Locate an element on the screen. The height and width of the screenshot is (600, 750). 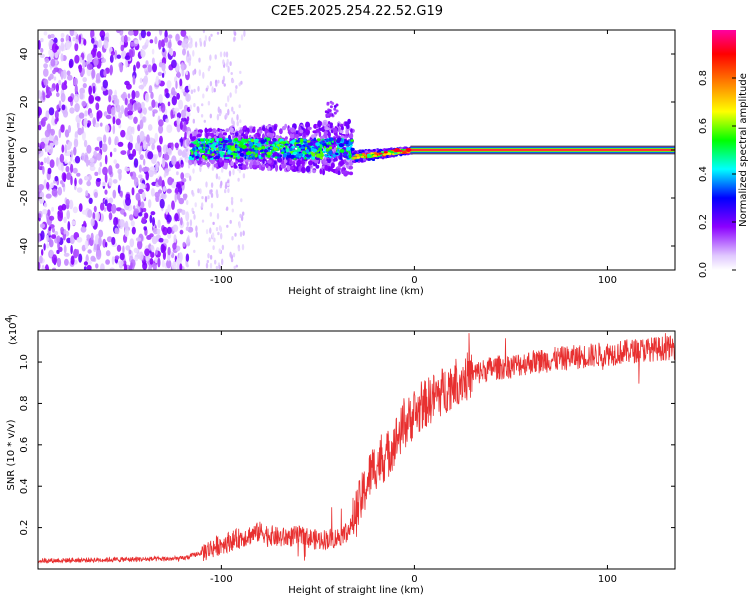
spectrogram-y-label: Frequency (Hz) is located at coordinates (11, 150).